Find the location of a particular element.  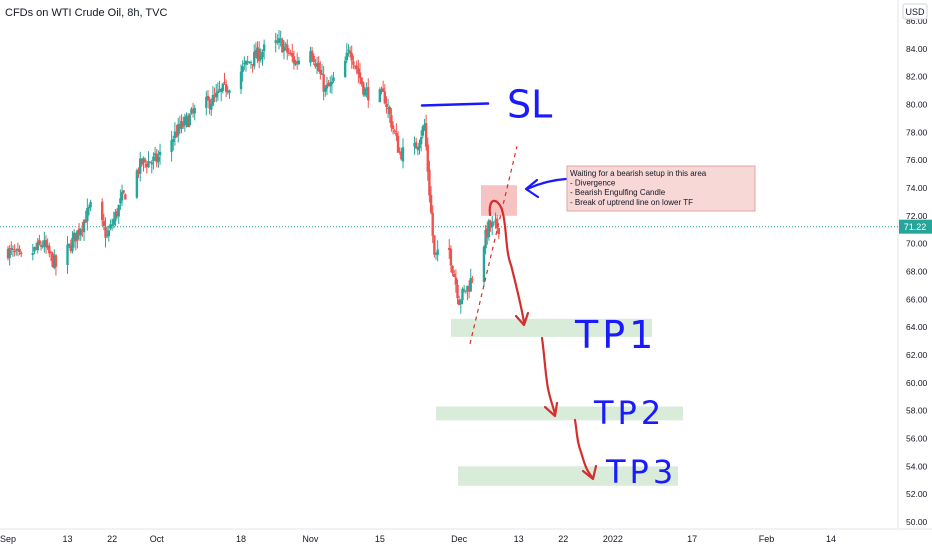

x-tick-label: 22 is located at coordinates (563, 539).